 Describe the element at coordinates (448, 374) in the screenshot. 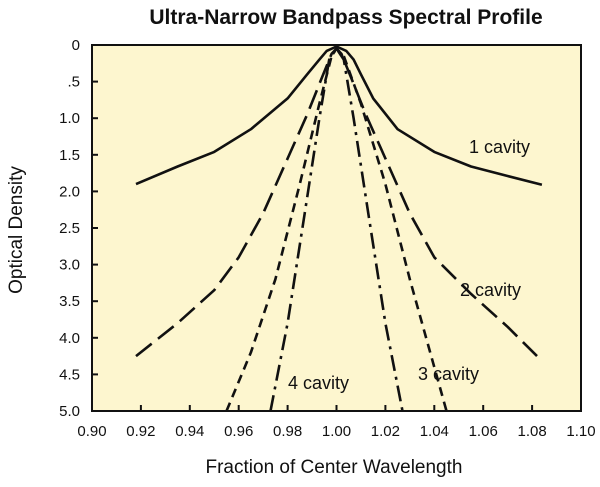

I see `series-label-3-cavity: 3 cavity` at that location.